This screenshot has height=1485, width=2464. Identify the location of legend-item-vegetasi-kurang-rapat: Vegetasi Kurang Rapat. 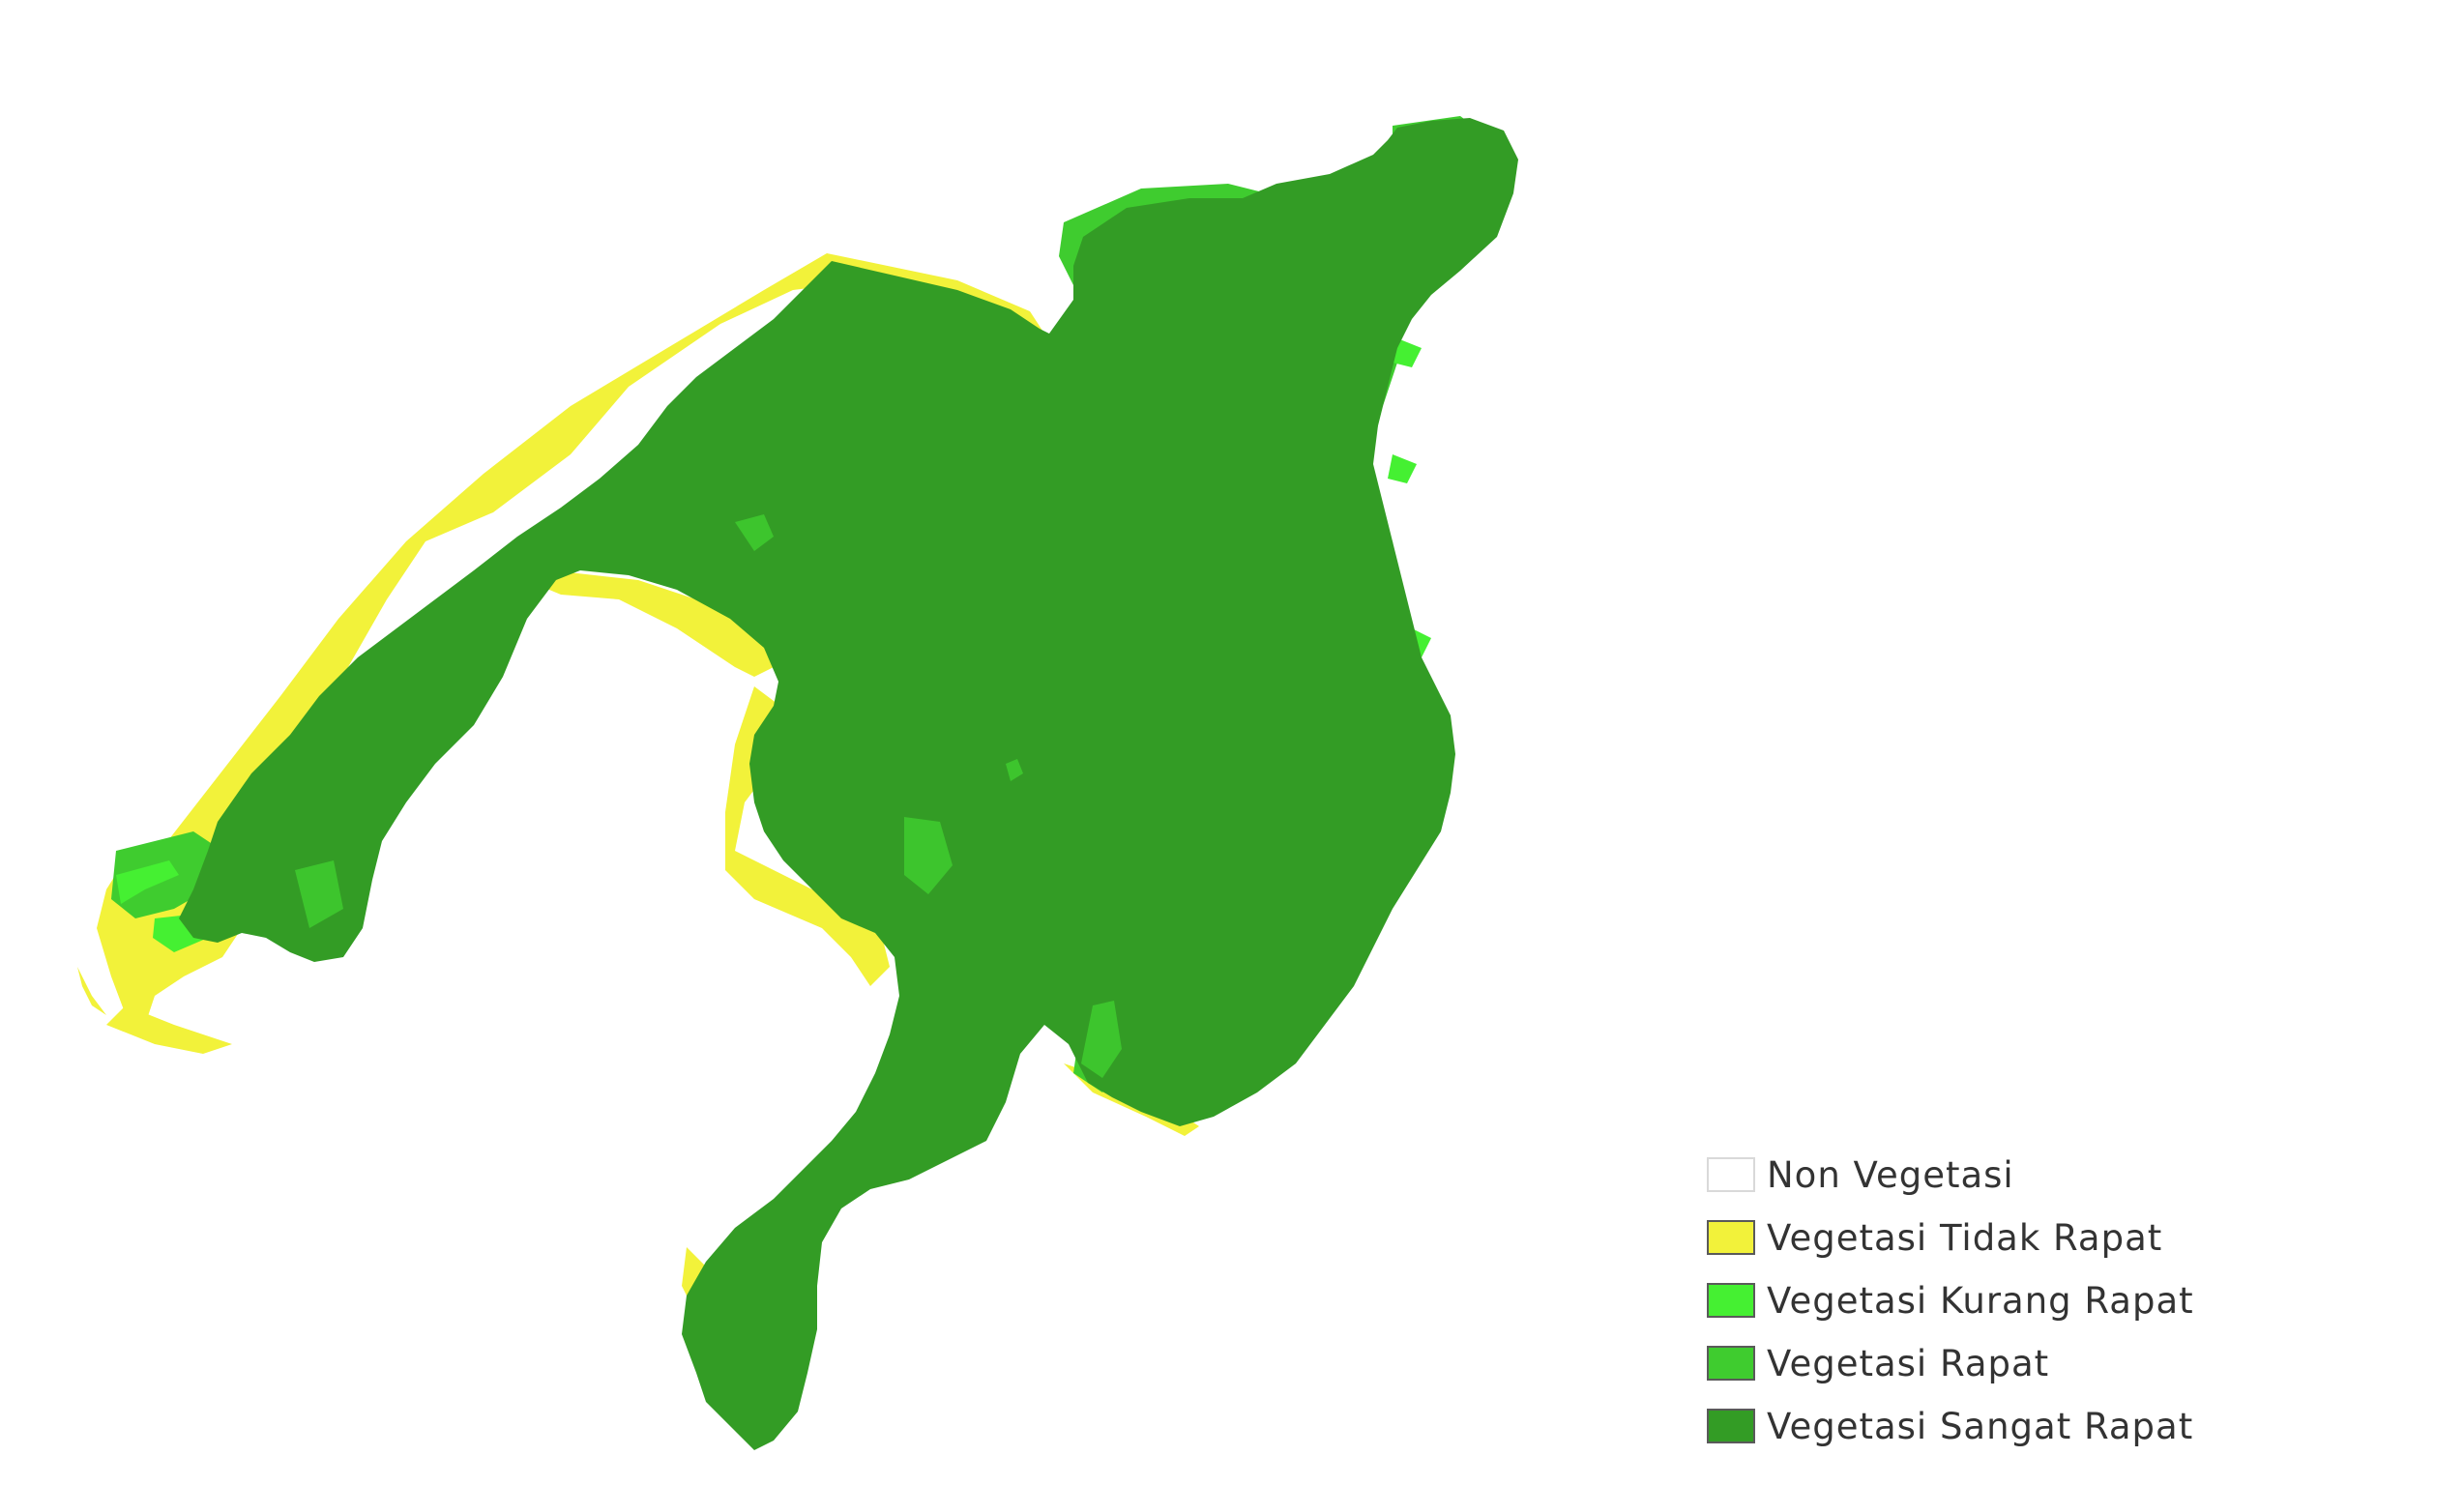
(1950, 1300).